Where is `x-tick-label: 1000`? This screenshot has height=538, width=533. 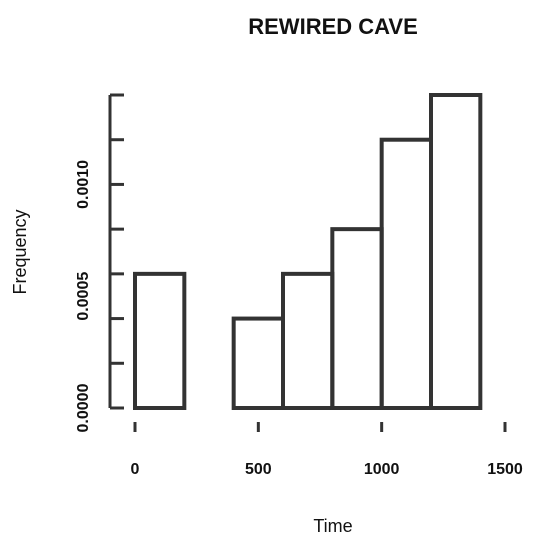 x-tick-label: 1000 is located at coordinates (382, 469).